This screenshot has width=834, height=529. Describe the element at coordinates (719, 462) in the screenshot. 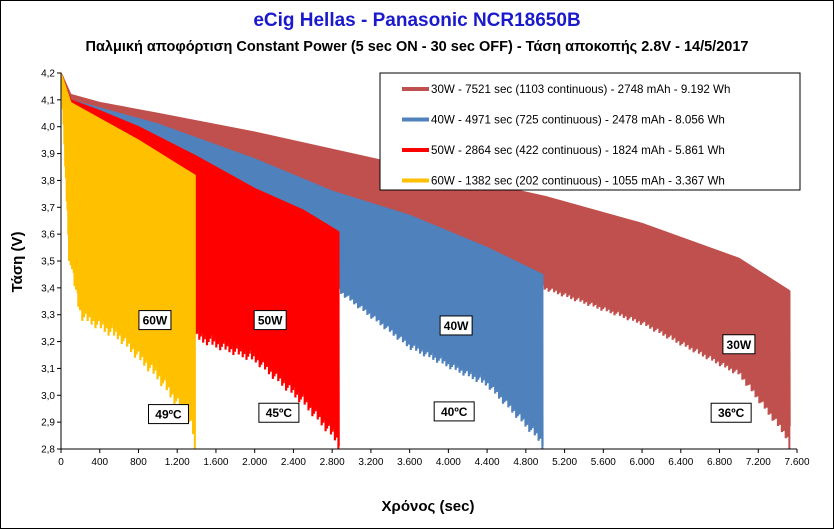

I see `x-tick-label: 6.800` at that location.